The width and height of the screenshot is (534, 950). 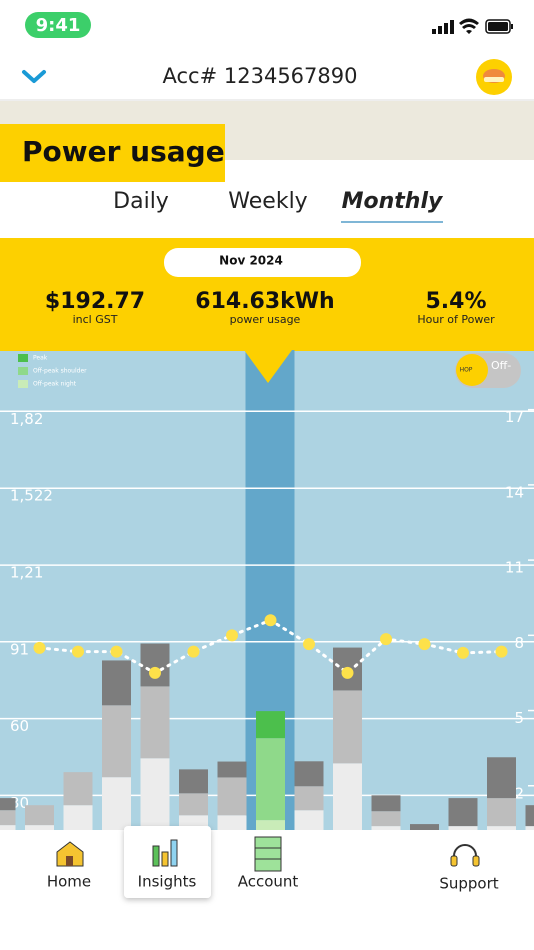 What do you see at coordinates (267, 201) in the screenshot?
I see `tab: Weekly` at bounding box center [267, 201].